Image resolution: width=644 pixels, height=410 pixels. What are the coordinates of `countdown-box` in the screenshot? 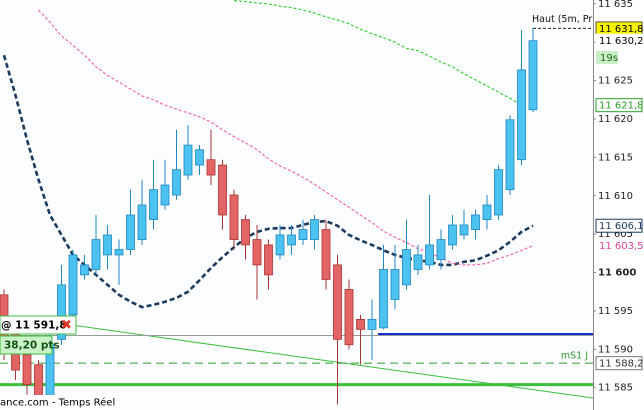 It's located at (607, 57).